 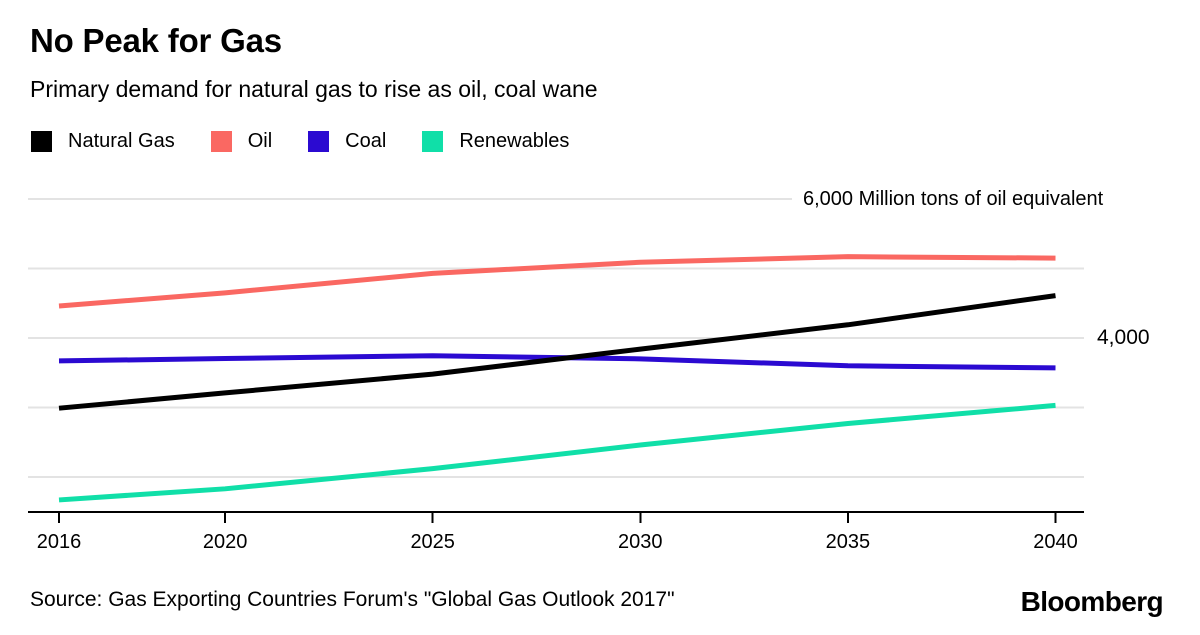 I want to click on legend-swatch-coal, so click(x=319, y=141).